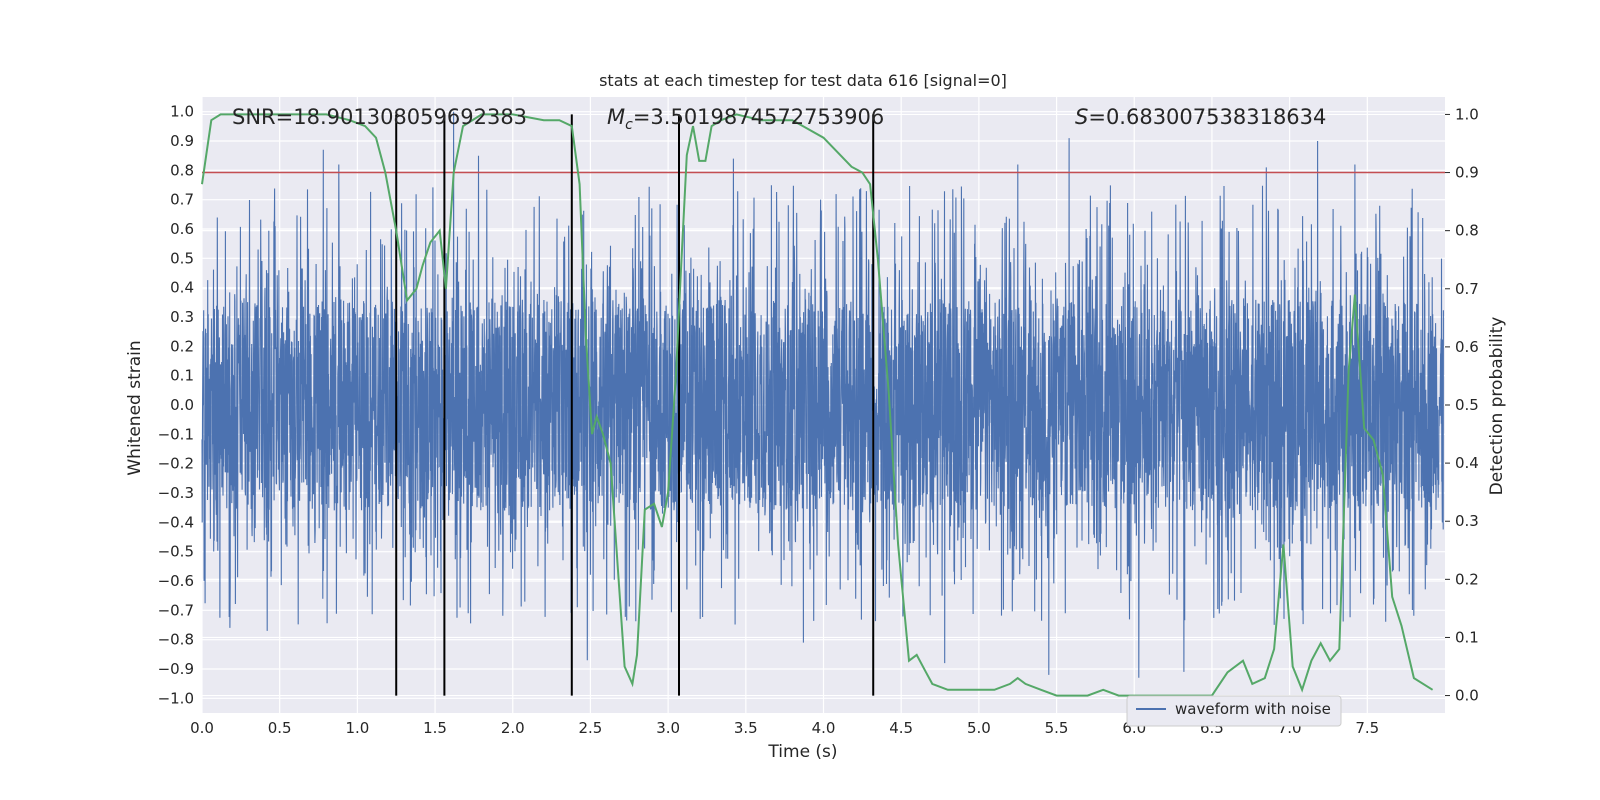 This screenshot has height=800, width=1600. What do you see at coordinates (176, 698) in the screenshot?
I see `y-tick-label: −1.0` at bounding box center [176, 698].